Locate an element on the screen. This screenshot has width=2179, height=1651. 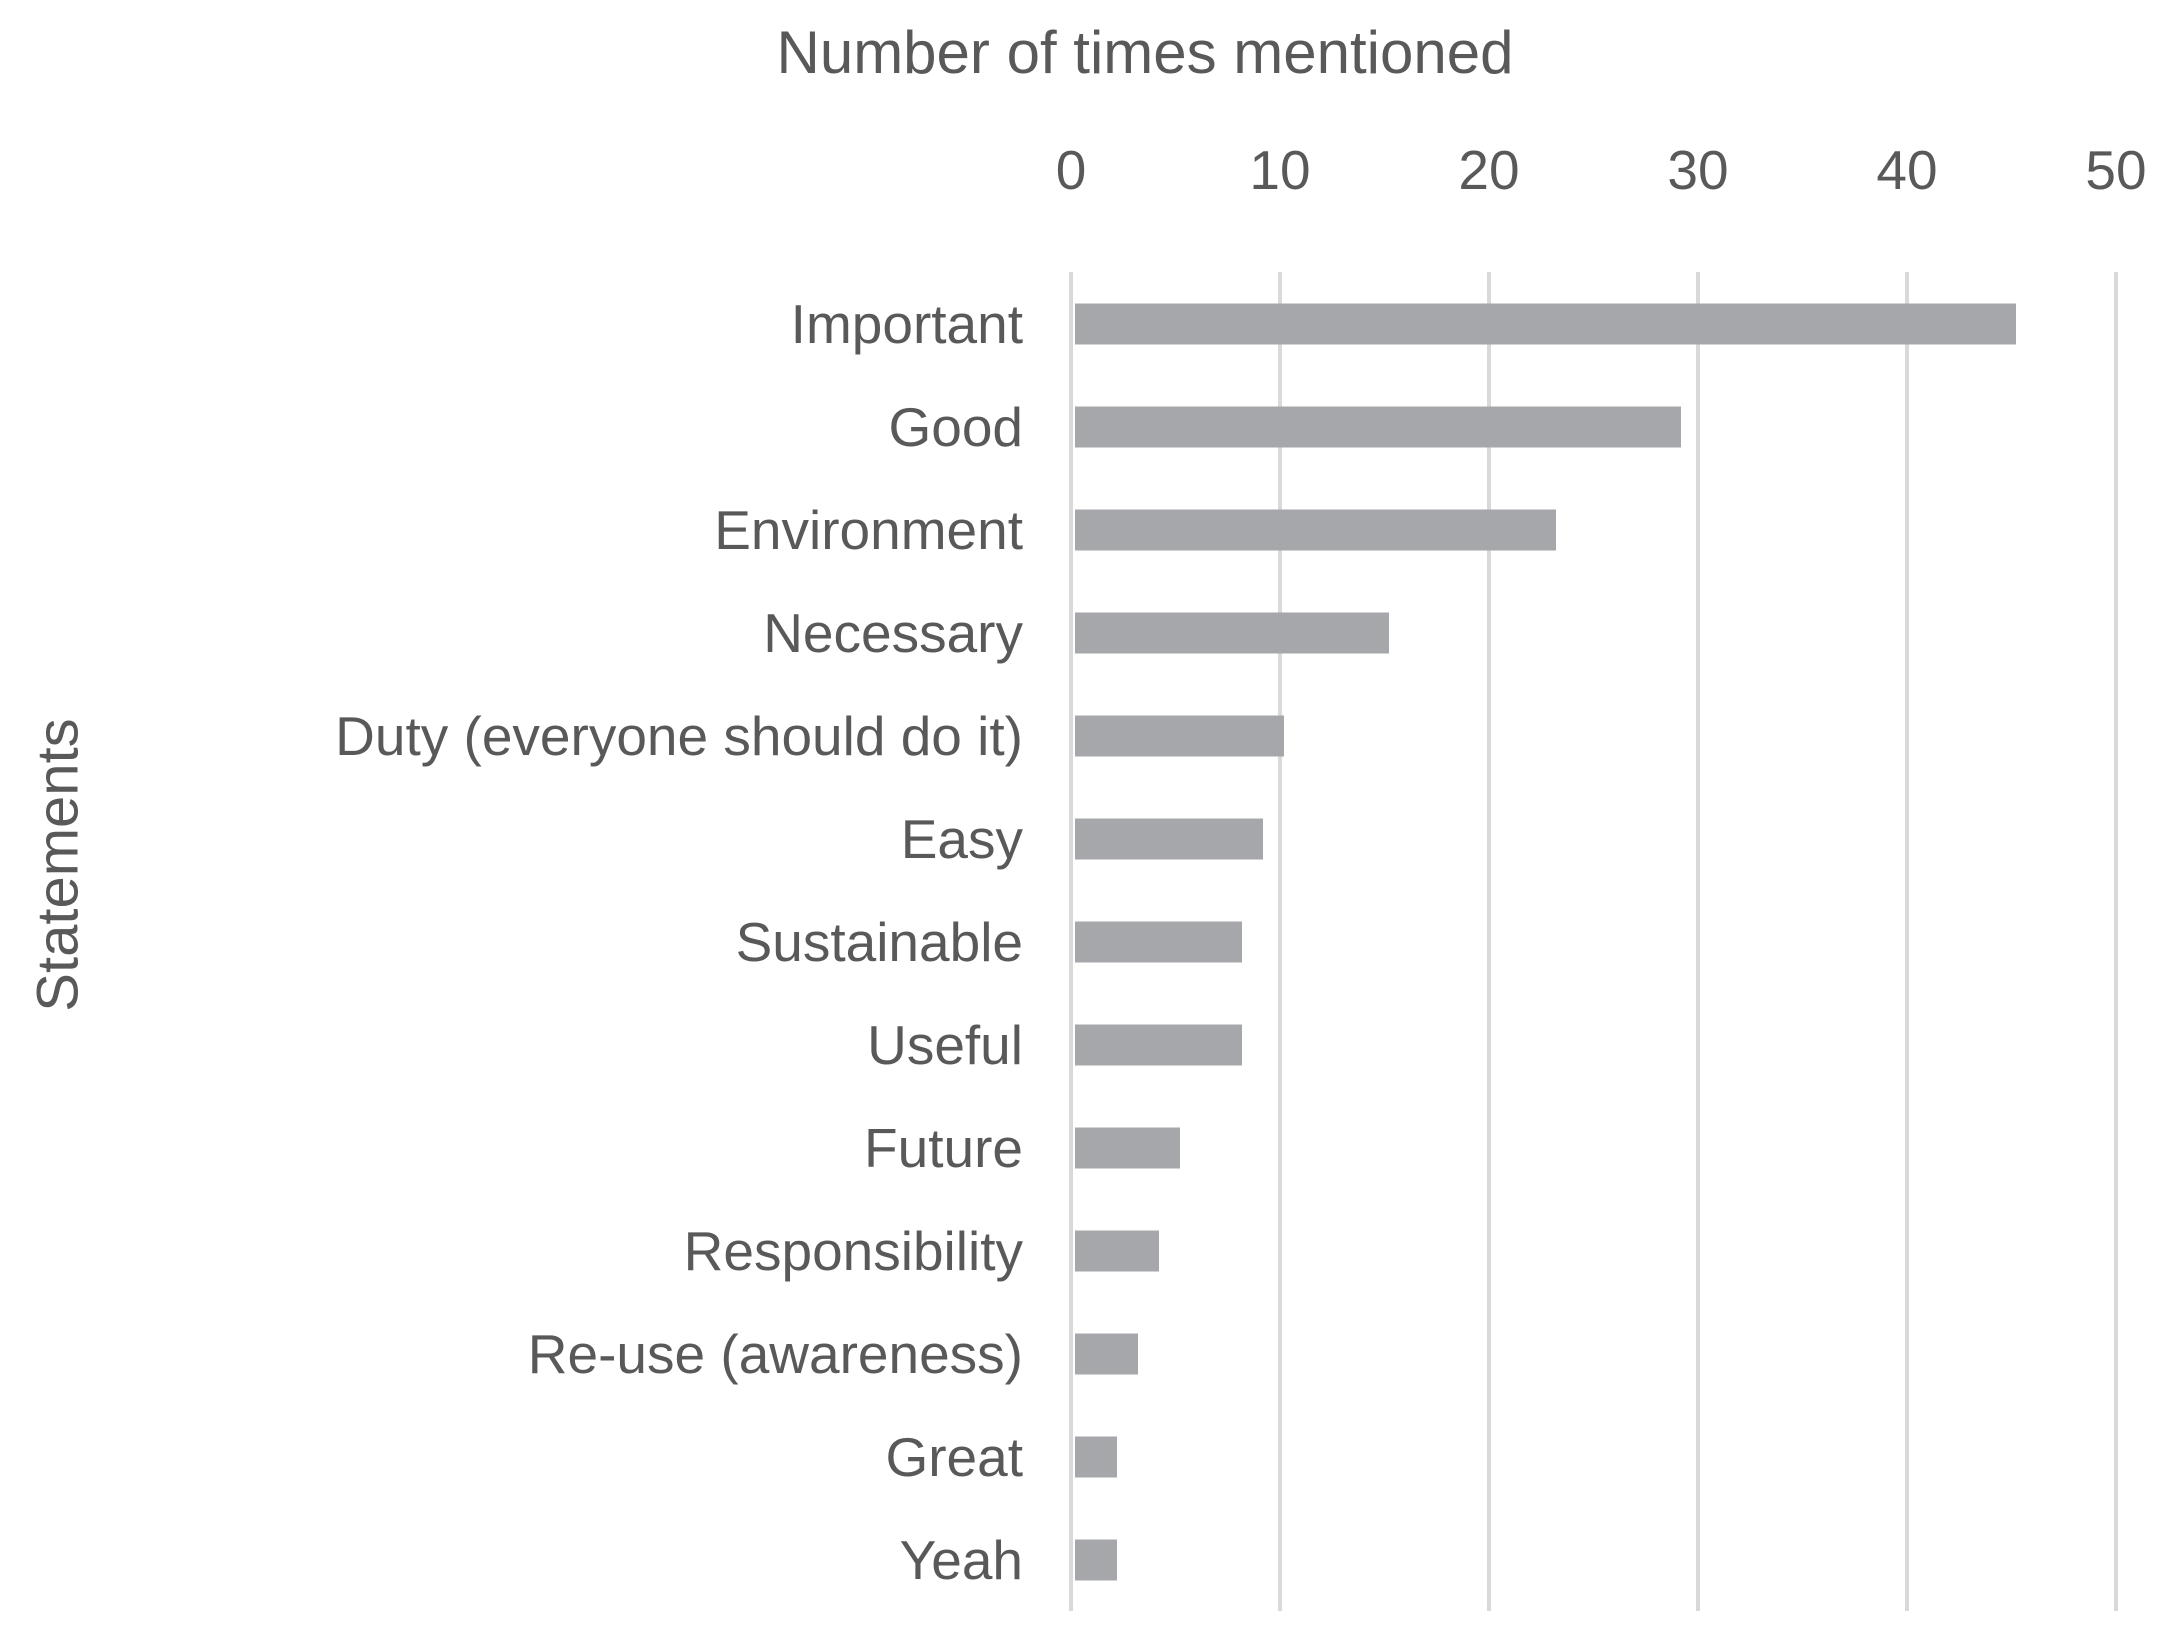
bar-Great is located at coordinates (1096, 1456).